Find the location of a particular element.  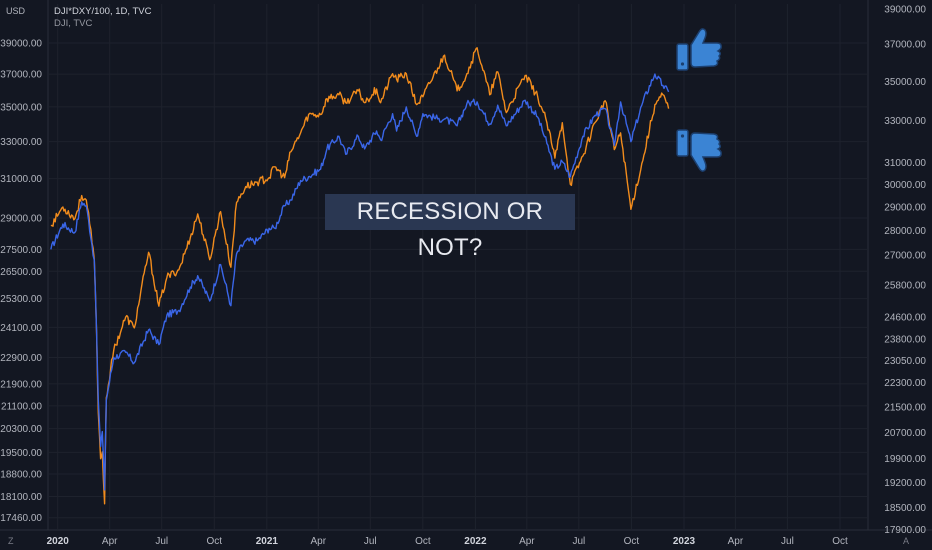

right-axis-tick-label: 39000.00 is located at coordinates (905, 10).